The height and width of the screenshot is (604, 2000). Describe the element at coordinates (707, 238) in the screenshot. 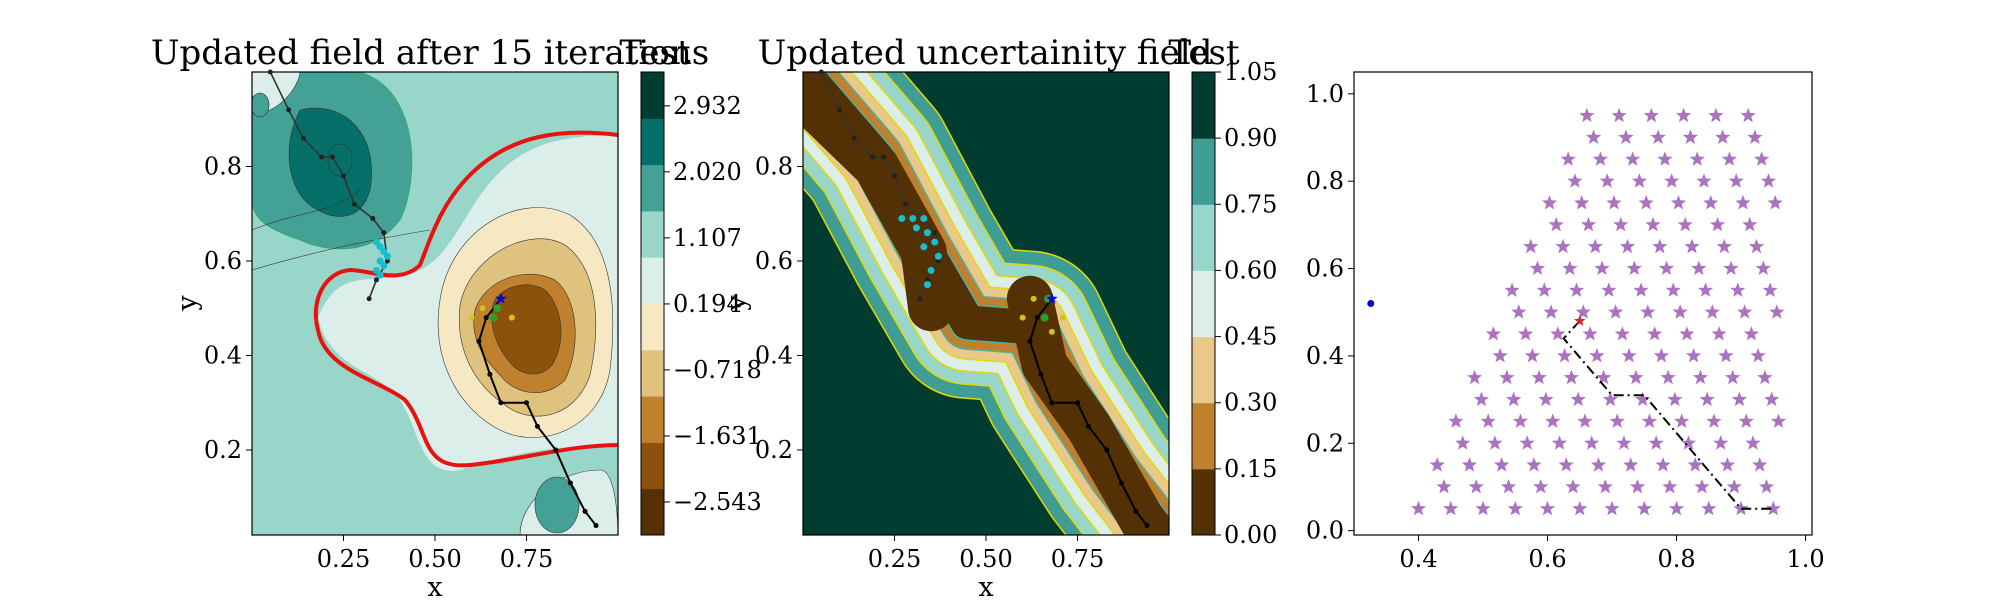

I see `colorbar-tick-label: 1.107` at that location.